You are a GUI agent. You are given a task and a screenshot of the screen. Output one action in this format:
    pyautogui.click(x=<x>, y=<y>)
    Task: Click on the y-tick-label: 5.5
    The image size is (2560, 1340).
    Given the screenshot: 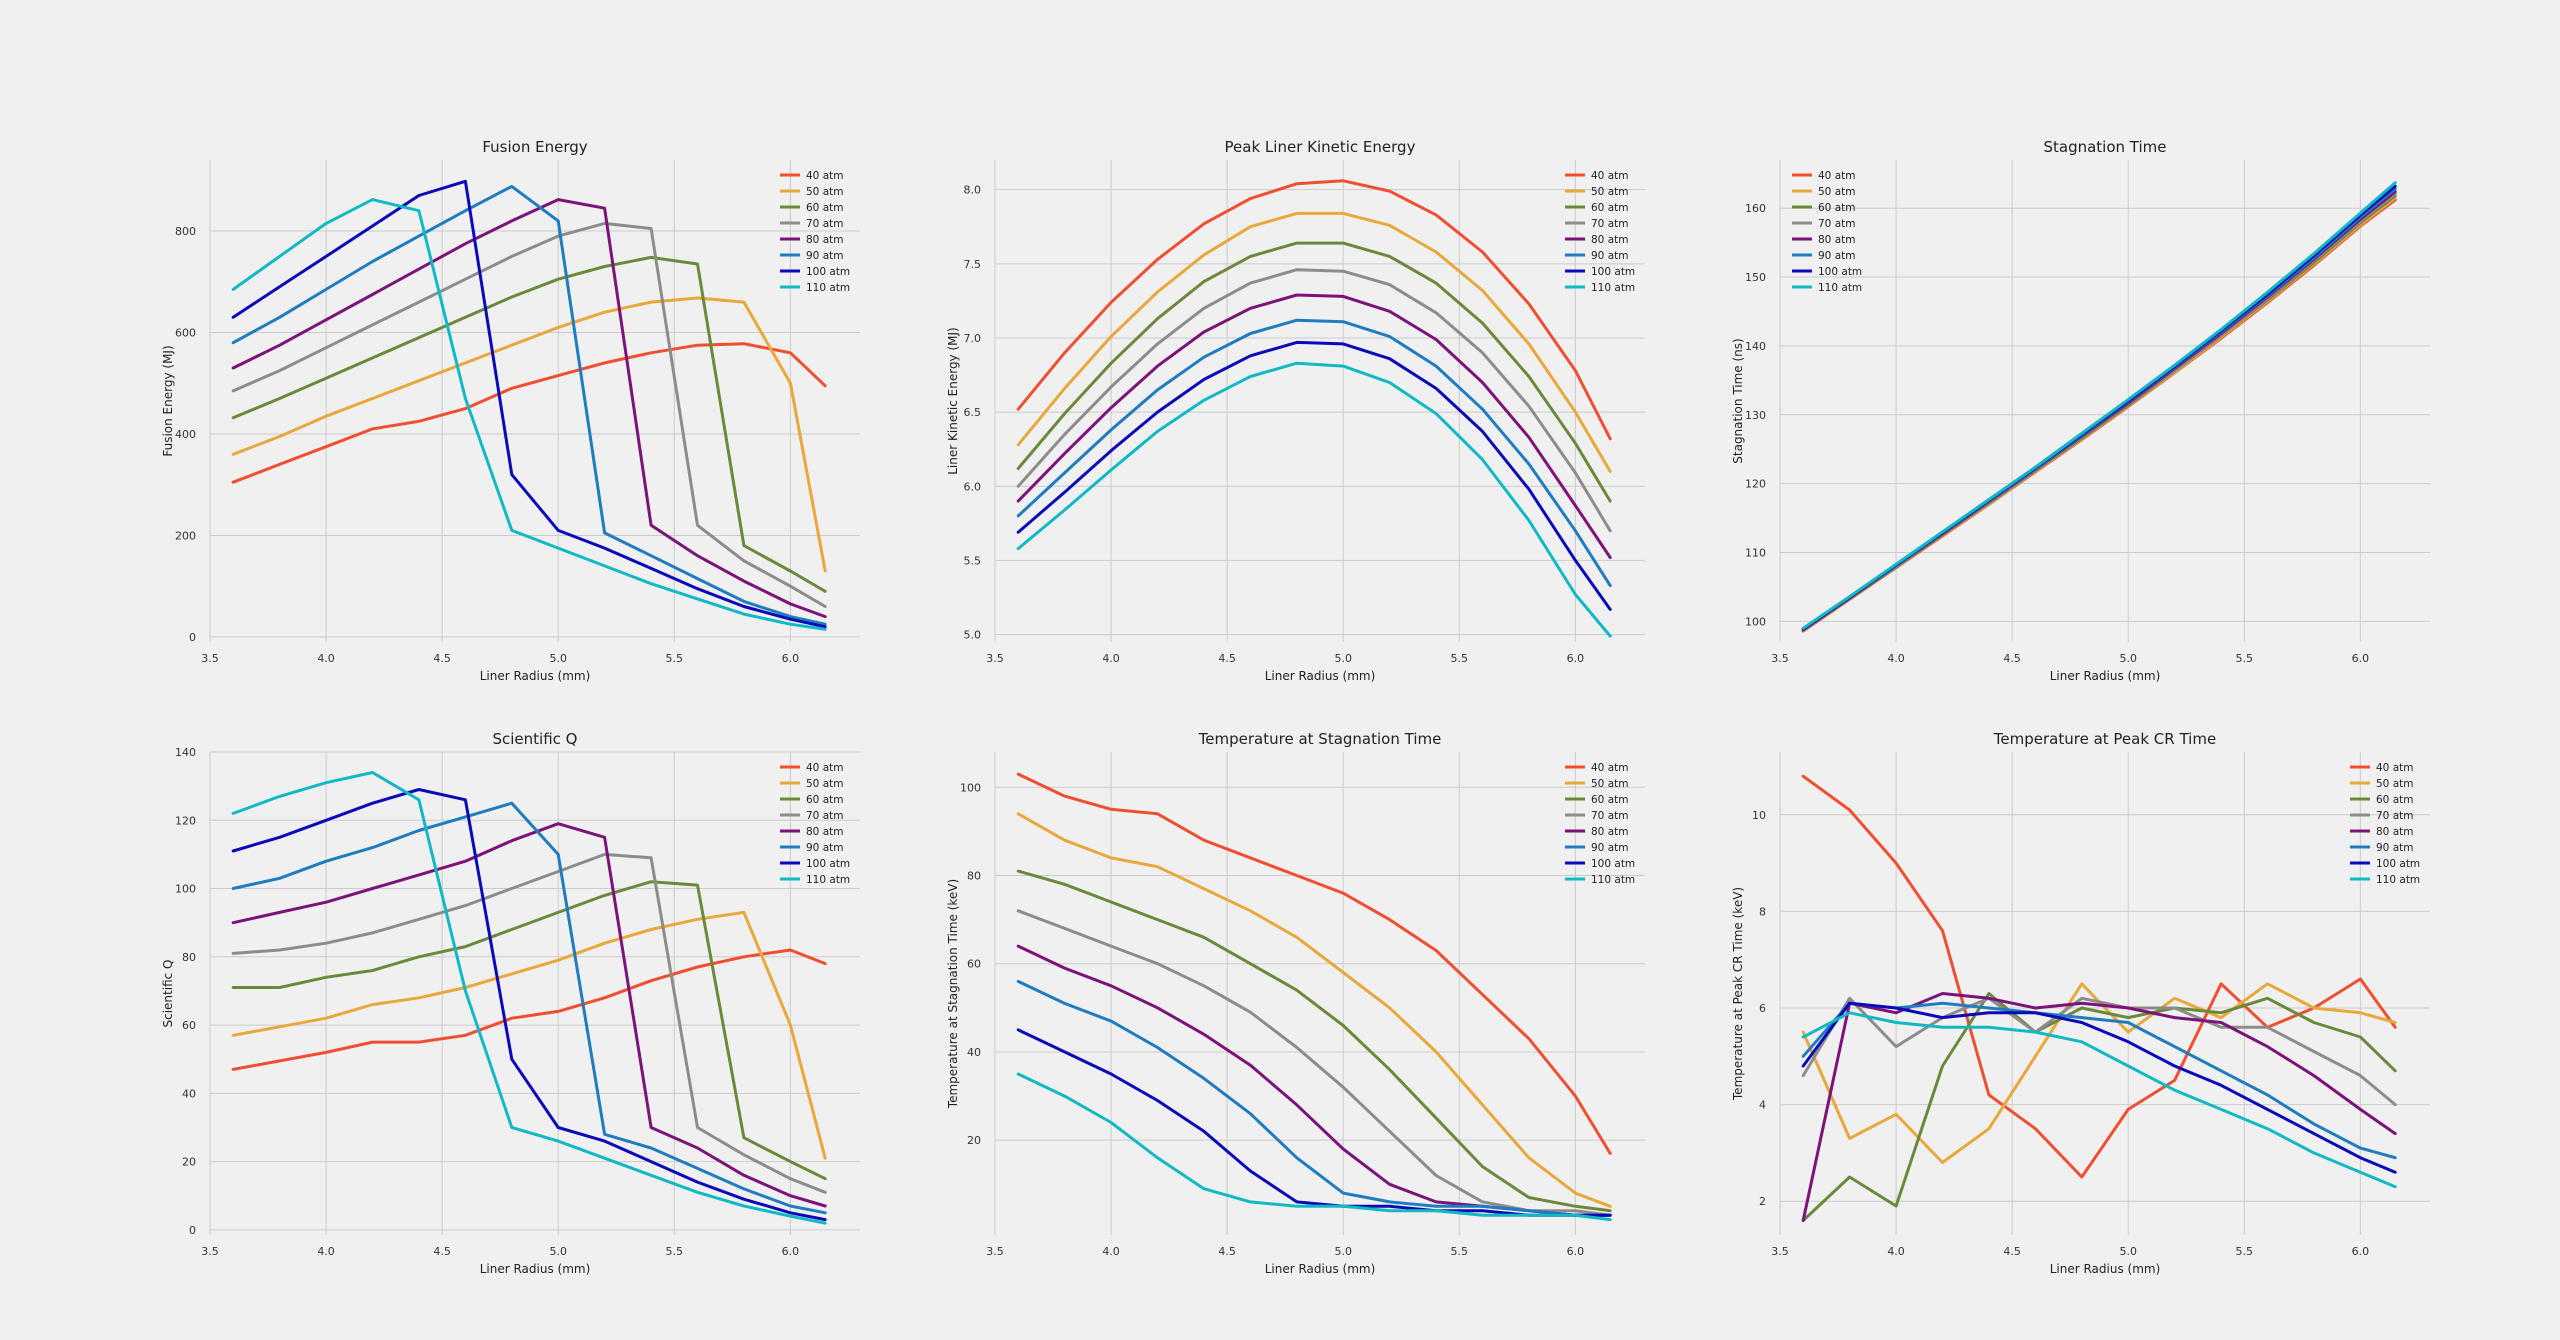 What is the action you would take?
    pyautogui.click(x=973, y=560)
    